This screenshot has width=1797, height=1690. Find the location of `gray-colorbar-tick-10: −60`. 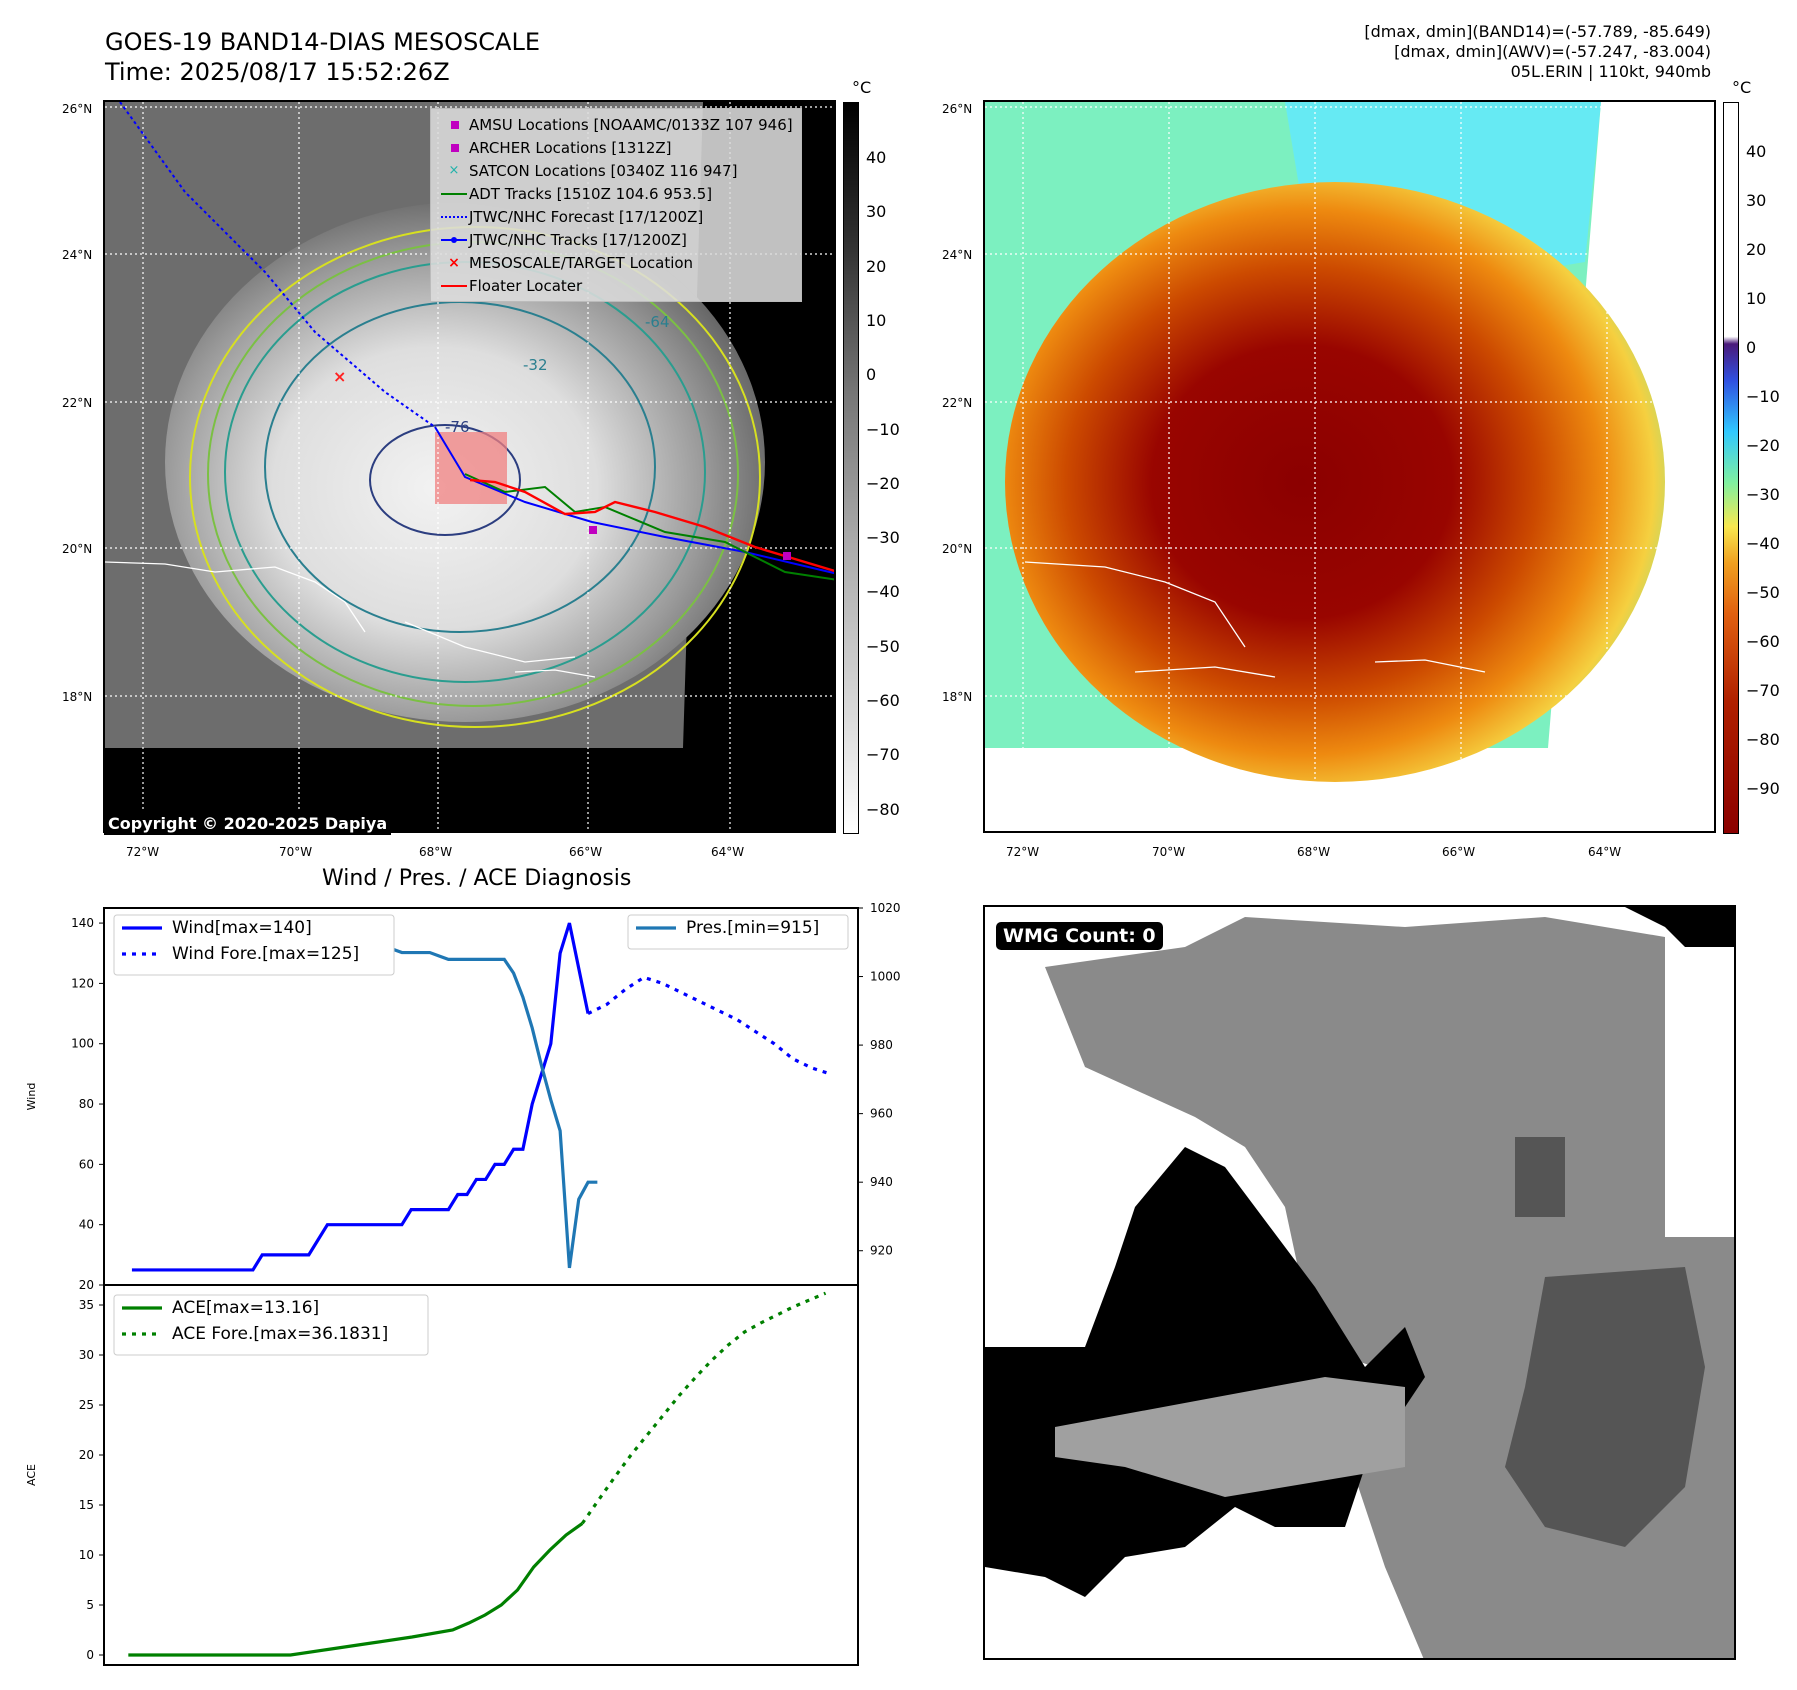

gray-colorbar-tick-10: −60 is located at coordinates (883, 700).